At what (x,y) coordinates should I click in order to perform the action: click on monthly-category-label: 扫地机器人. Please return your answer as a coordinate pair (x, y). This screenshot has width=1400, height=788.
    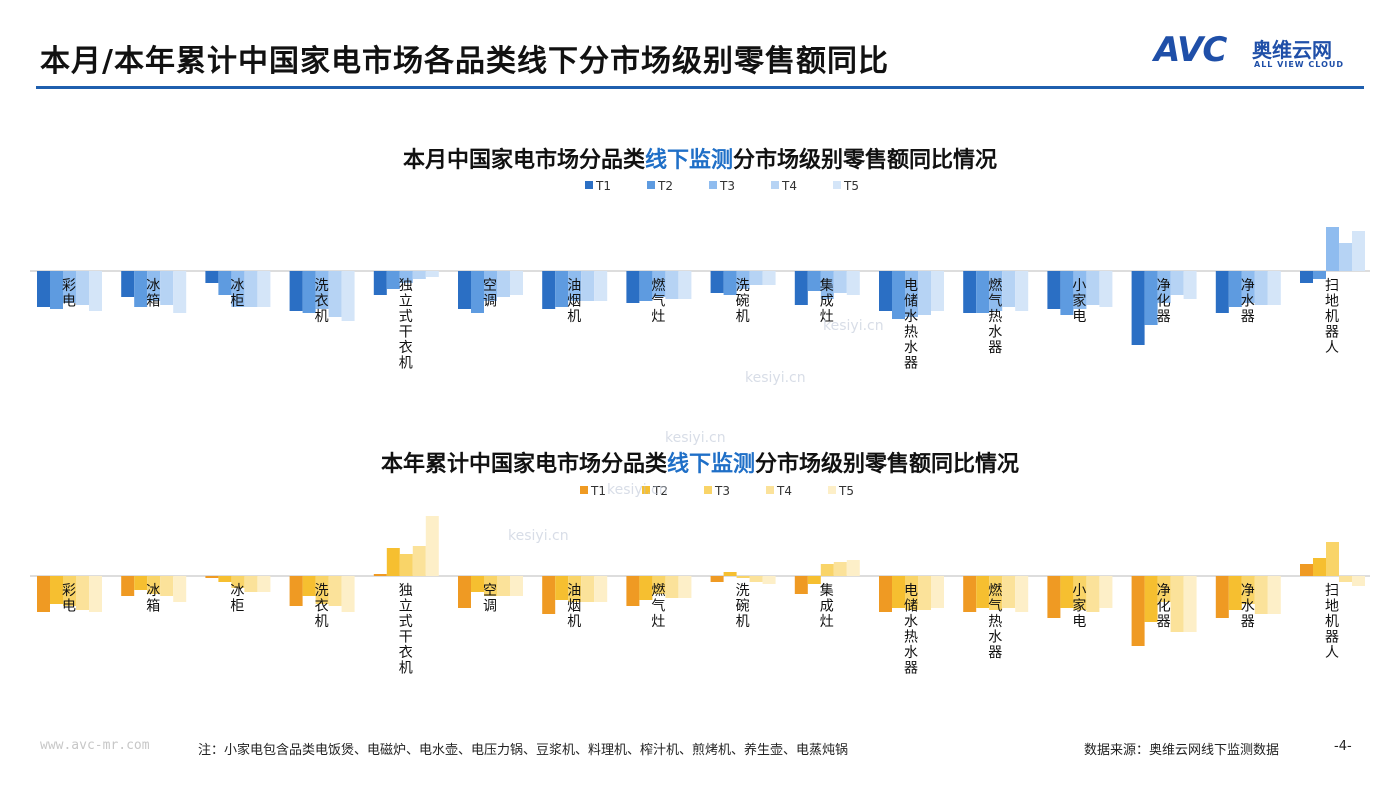
    Looking at the image, I should click on (1332, 317).